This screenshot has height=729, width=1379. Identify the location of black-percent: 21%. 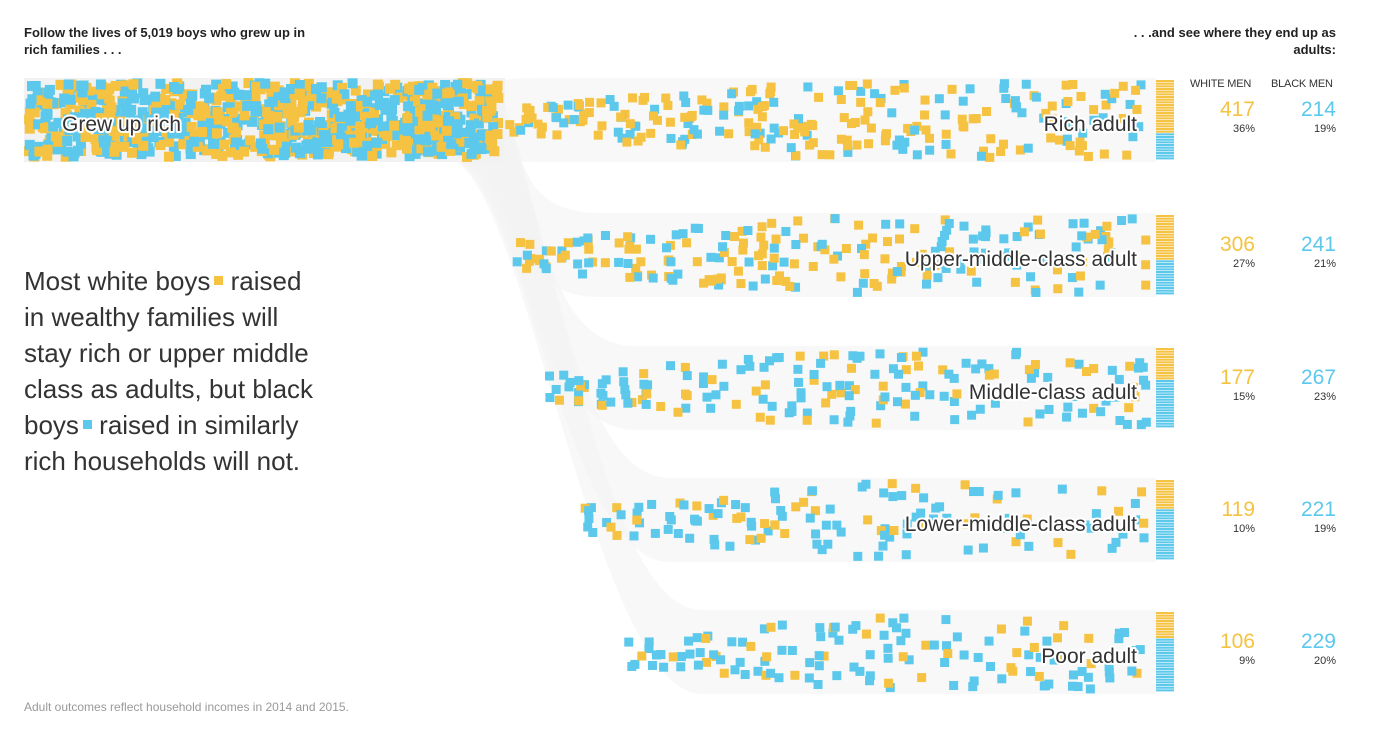
(1324, 264).